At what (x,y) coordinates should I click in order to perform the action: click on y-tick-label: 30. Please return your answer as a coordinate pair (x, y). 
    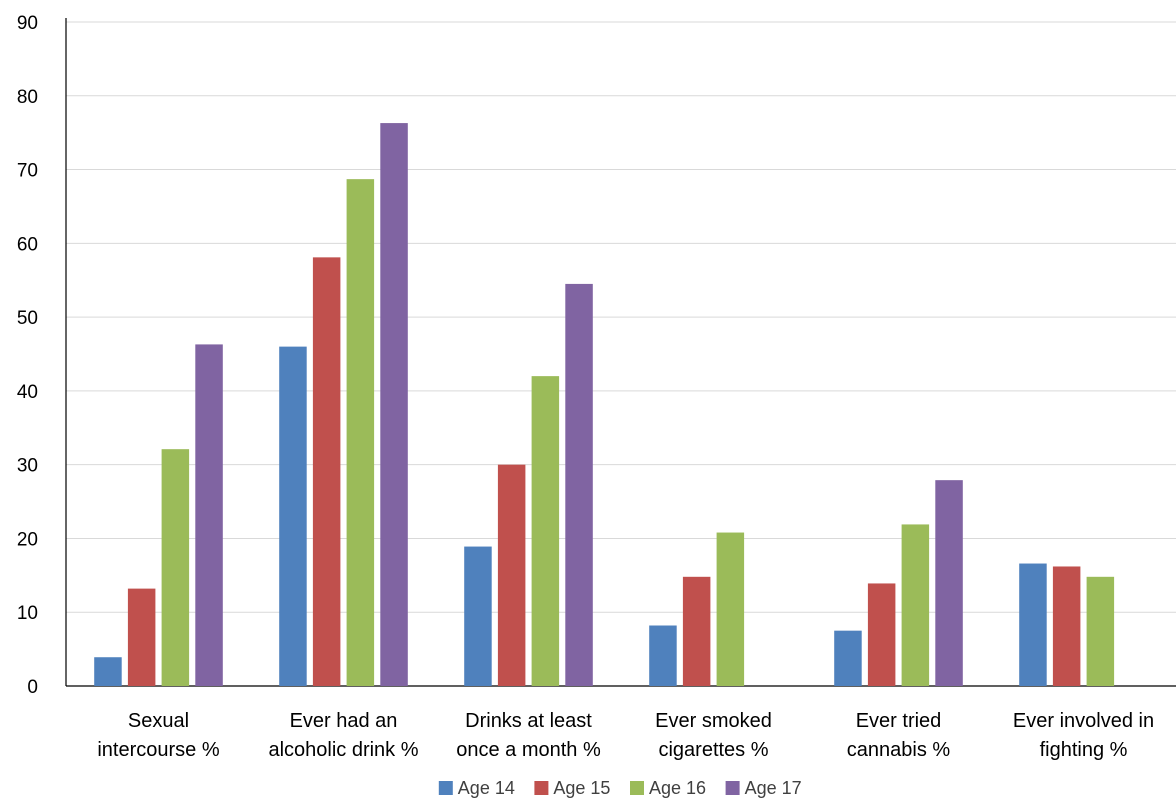
    Looking at the image, I should click on (27, 466).